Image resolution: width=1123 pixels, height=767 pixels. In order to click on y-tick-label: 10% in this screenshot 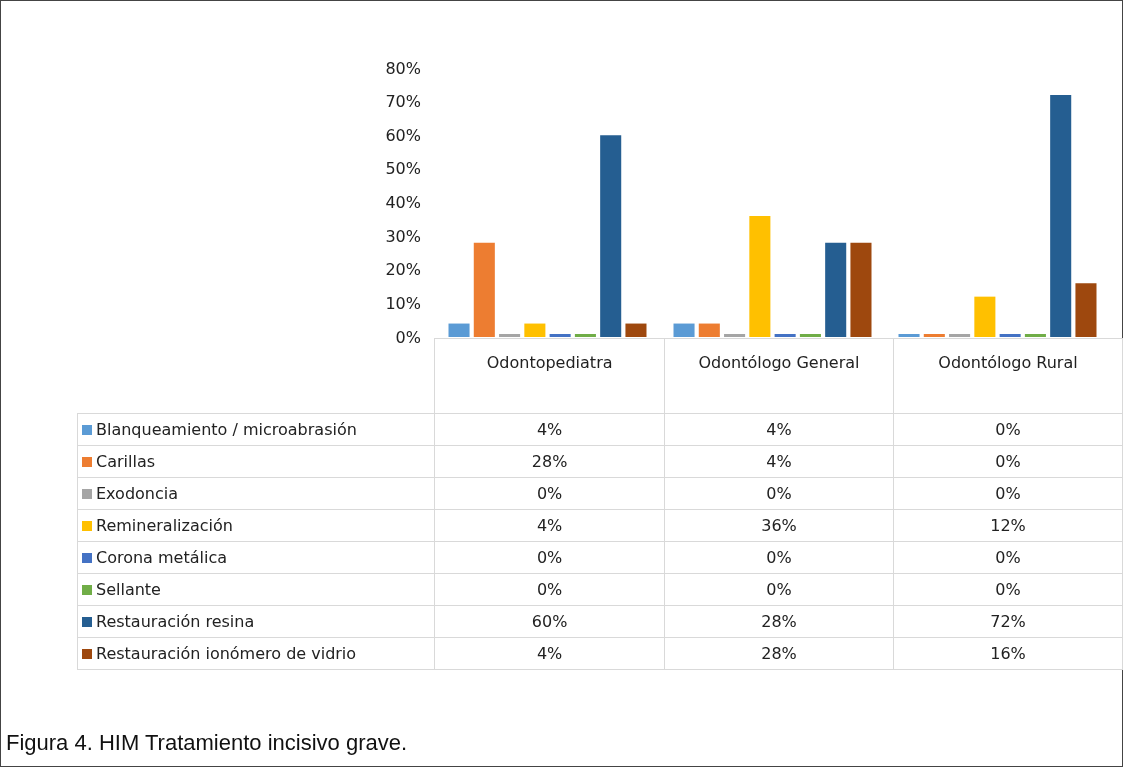, I will do `click(403, 303)`.